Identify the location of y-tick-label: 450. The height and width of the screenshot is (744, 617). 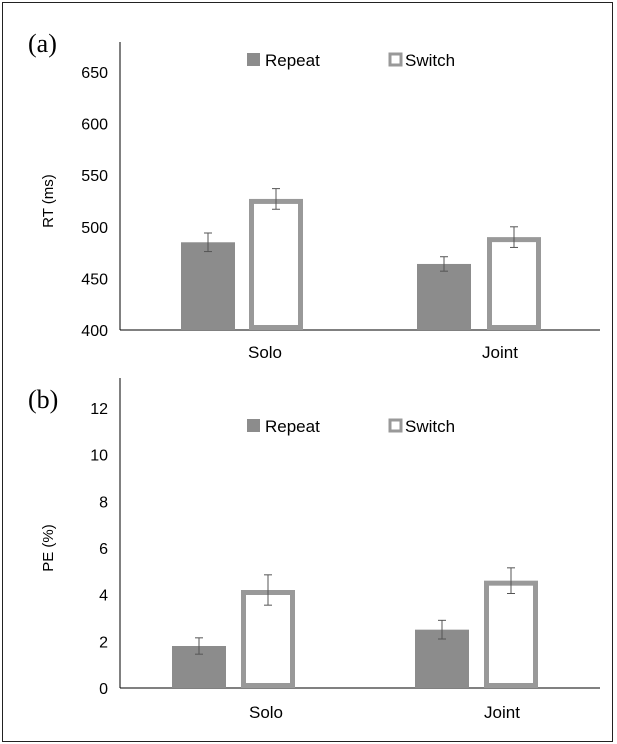
(94, 279).